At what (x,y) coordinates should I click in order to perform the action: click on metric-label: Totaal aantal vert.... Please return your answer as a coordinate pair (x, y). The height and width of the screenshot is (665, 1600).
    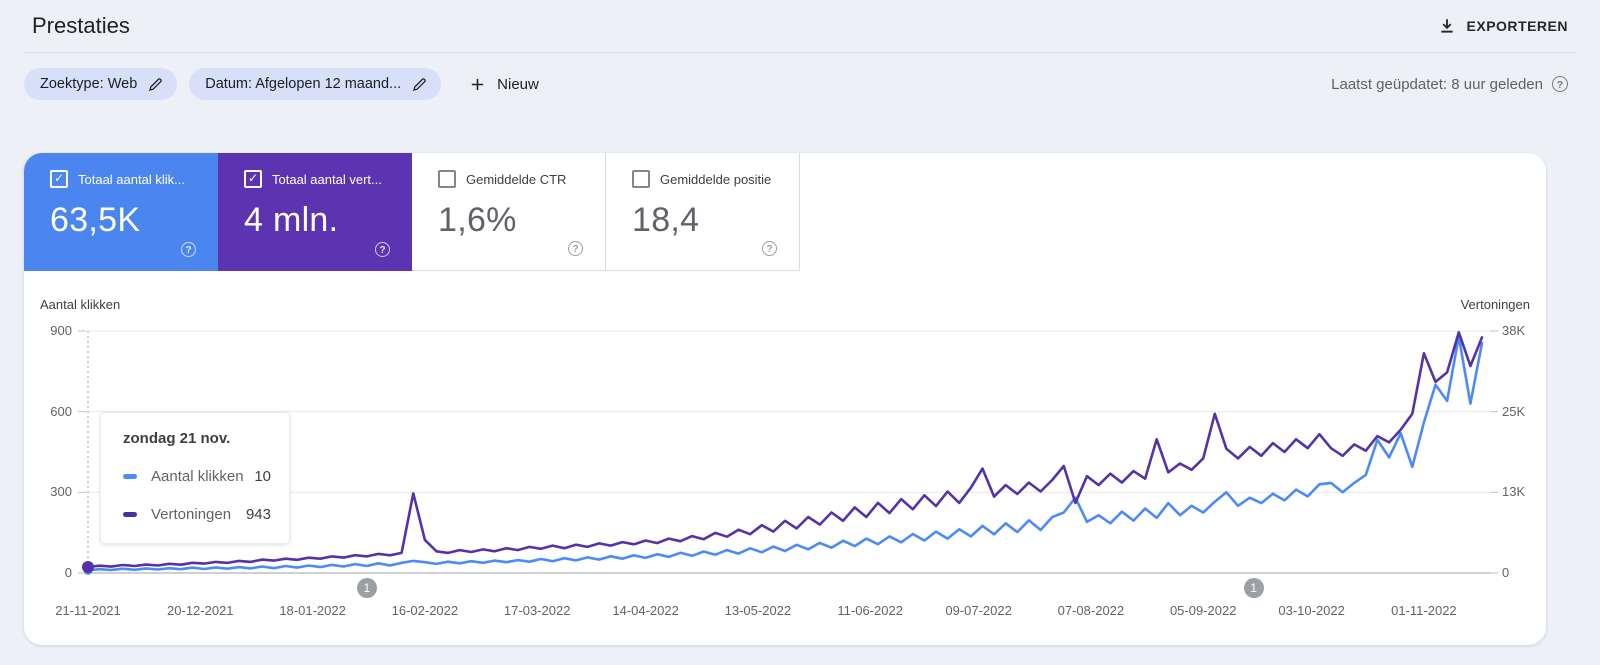
    Looking at the image, I should click on (327, 179).